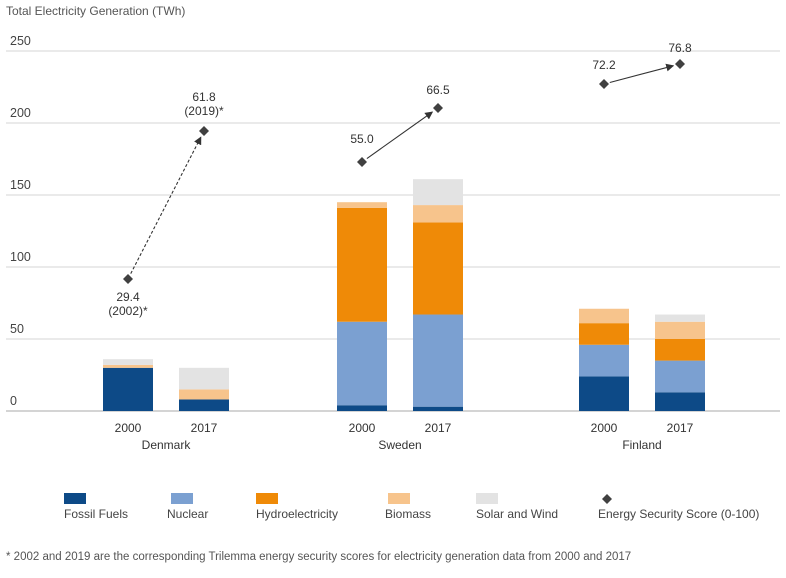 The width and height of the screenshot is (786, 578). Describe the element at coordinates (362, 264) in the screenshot. I see `bar-segment-sweden-2000-hydroelectricity` at that location.